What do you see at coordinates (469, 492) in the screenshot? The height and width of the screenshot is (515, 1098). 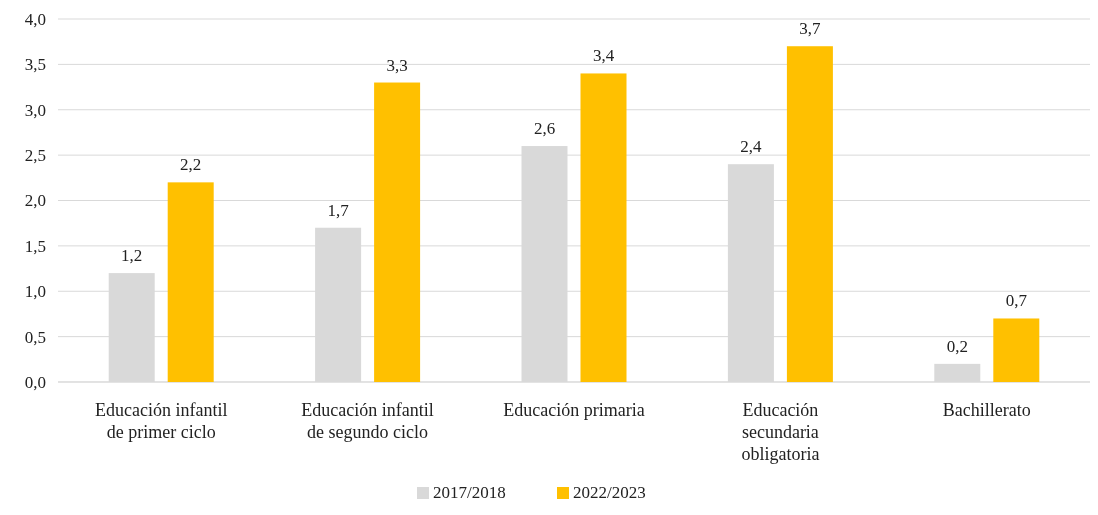 I see `legend-label: 2017/2018` at bounding box center [469, 492].